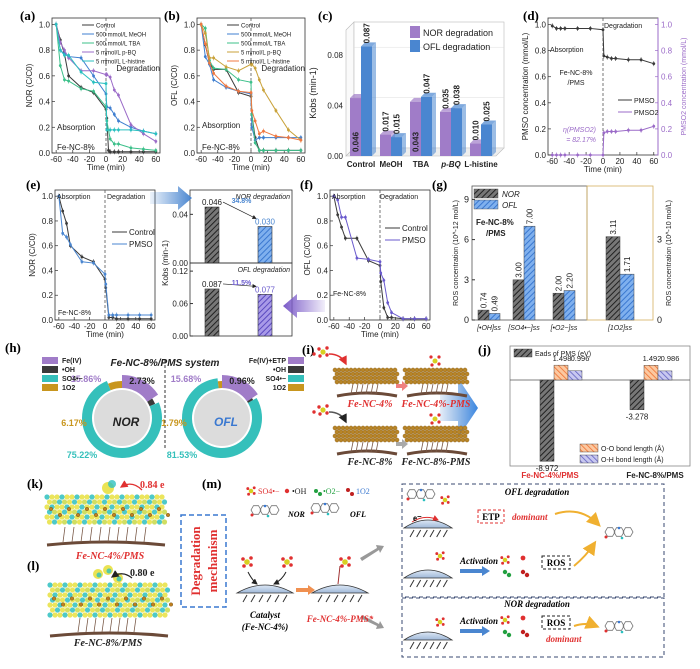  I want to click on arrow-i-to-j-icon, so click(459, 408).